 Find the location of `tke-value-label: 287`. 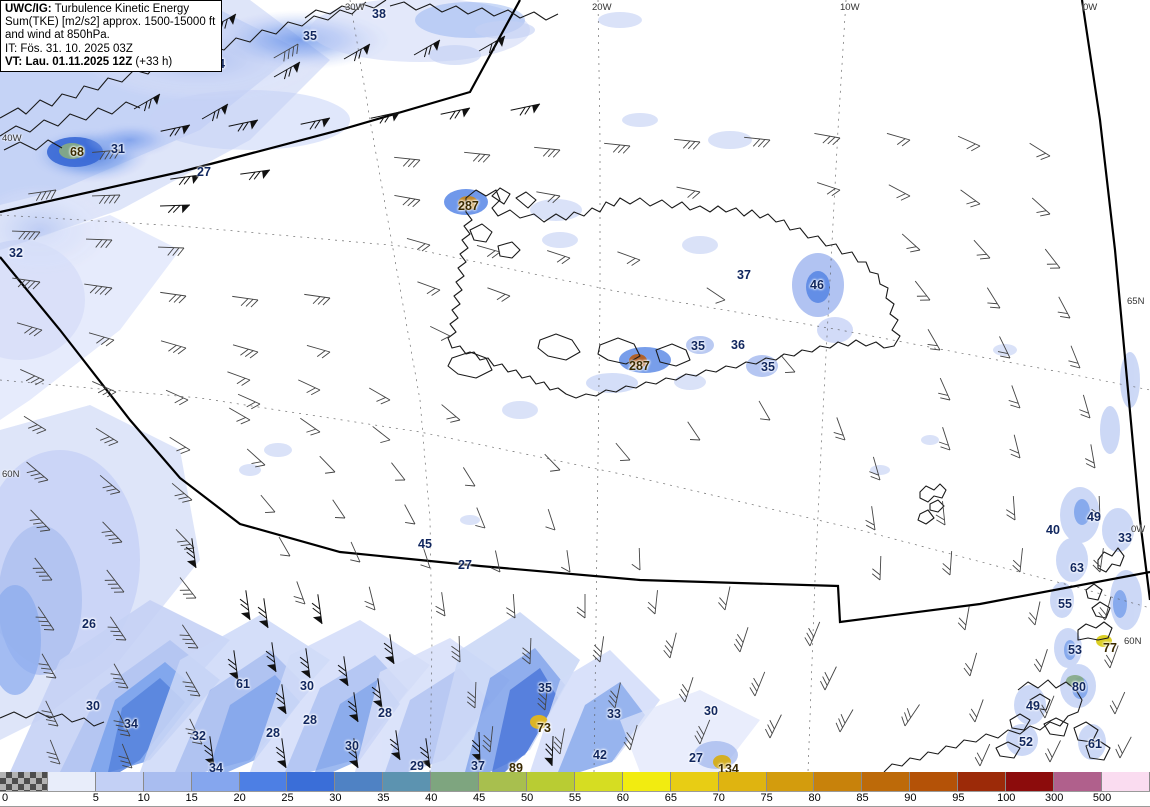

tke-value-label: 287 is located at coordinates (639, 366).